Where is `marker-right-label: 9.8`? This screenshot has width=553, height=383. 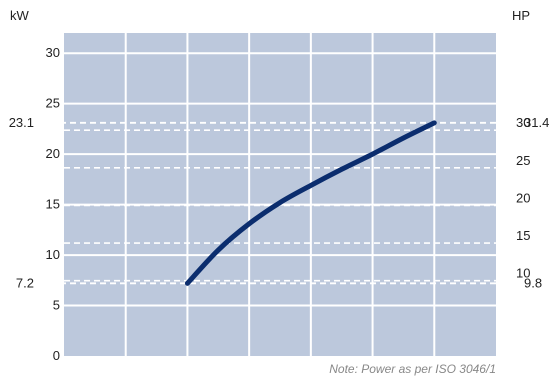 marker-right-label: 9.8 is located at coordinates (533, 282).